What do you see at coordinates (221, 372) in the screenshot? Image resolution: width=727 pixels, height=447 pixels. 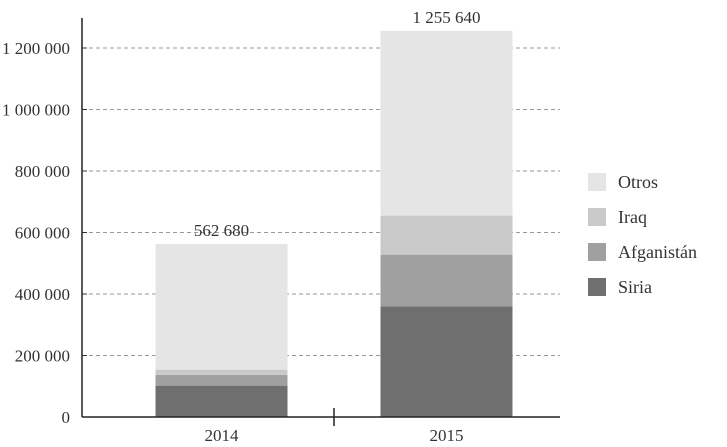 I see `bar-segment-iraq-2014` at bounding box center [221, 372].